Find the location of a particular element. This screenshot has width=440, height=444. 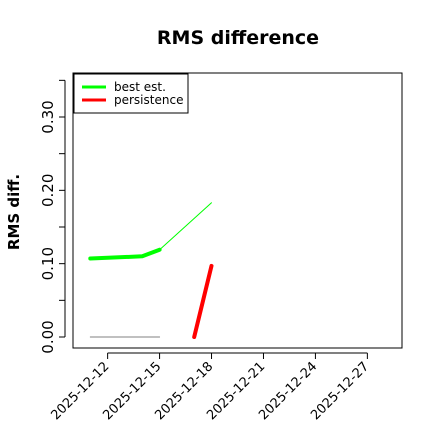

legend-label: best est. is located at coordinates (140, 87).